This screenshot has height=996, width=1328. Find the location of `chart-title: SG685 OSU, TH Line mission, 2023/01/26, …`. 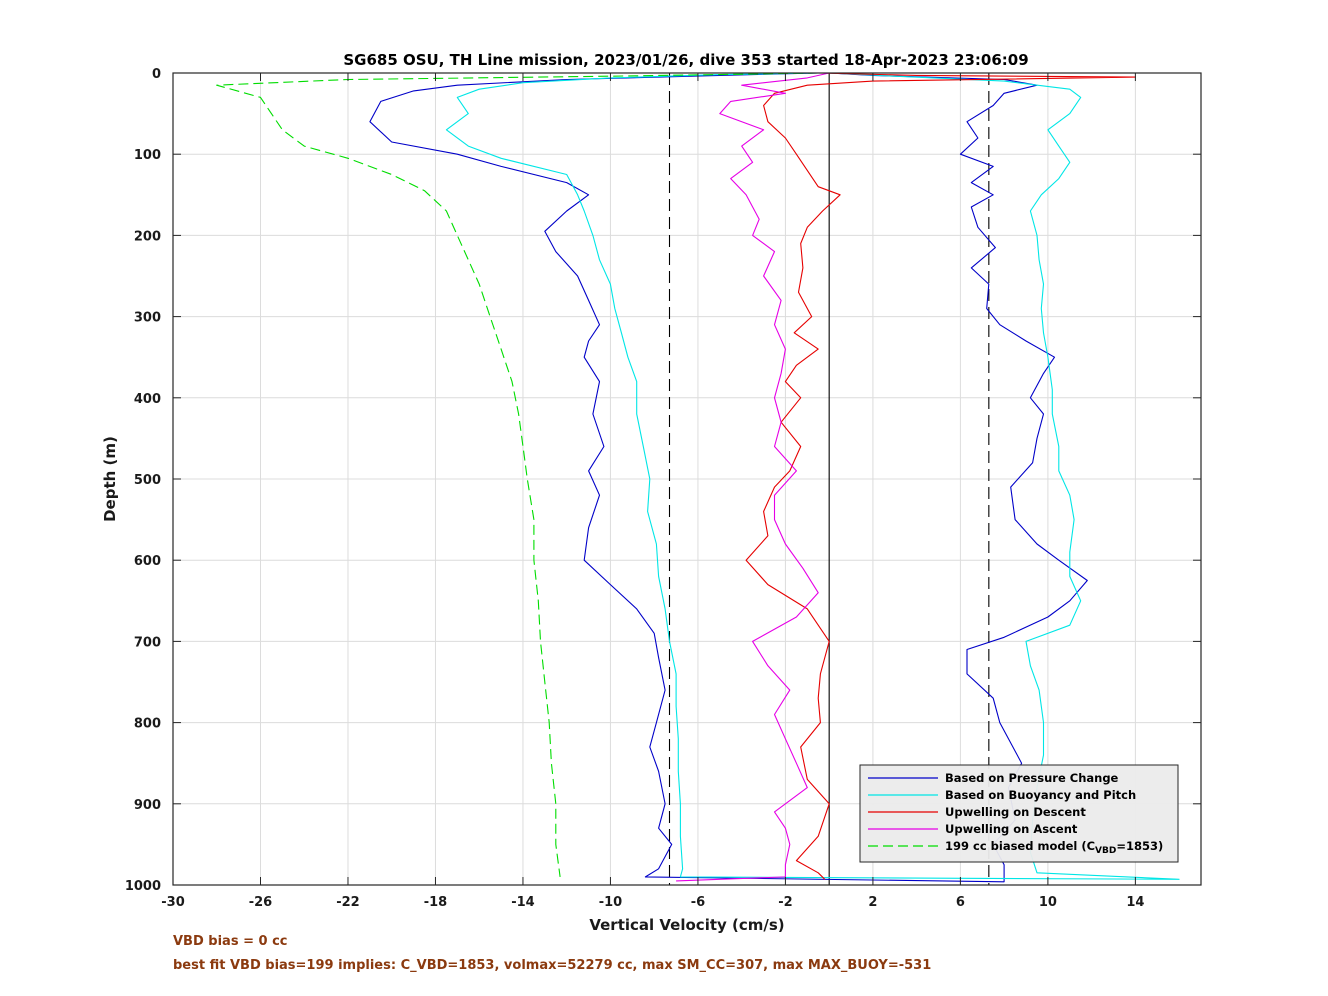

chart-title: SG685 OSU, TH Line mission, 2023/01/26, … is located at coordinates (685, 60).